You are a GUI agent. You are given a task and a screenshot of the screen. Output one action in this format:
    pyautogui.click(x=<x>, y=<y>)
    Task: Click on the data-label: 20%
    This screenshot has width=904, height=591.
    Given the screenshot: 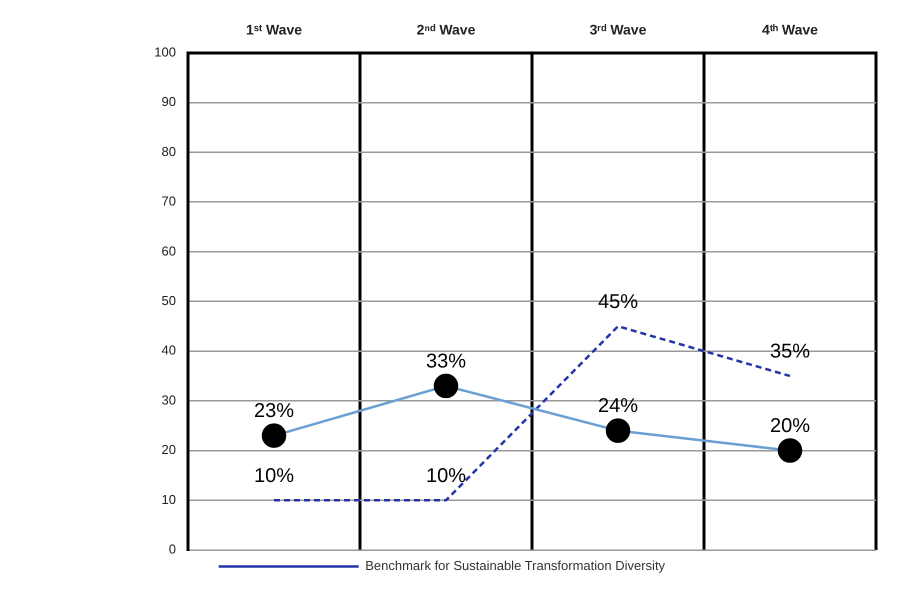 What is the action you would take?
    pyautogui.click(x=790, y=426)
    